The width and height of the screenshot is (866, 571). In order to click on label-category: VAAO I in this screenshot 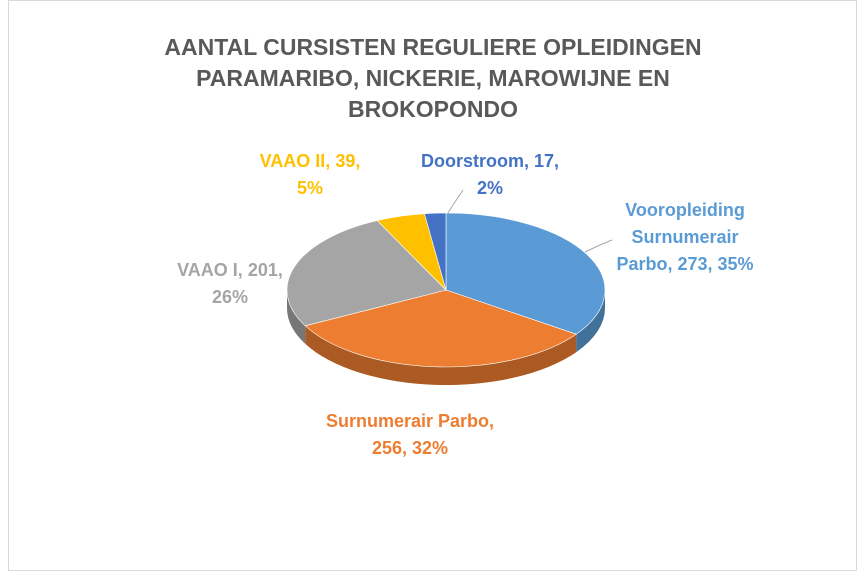, I will do `click(207, 270)`.